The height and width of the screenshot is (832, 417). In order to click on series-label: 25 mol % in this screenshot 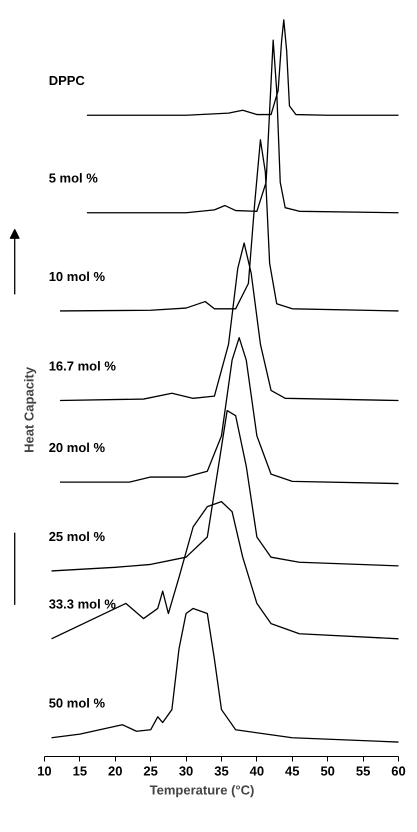, I will do `click(77, 536)`.